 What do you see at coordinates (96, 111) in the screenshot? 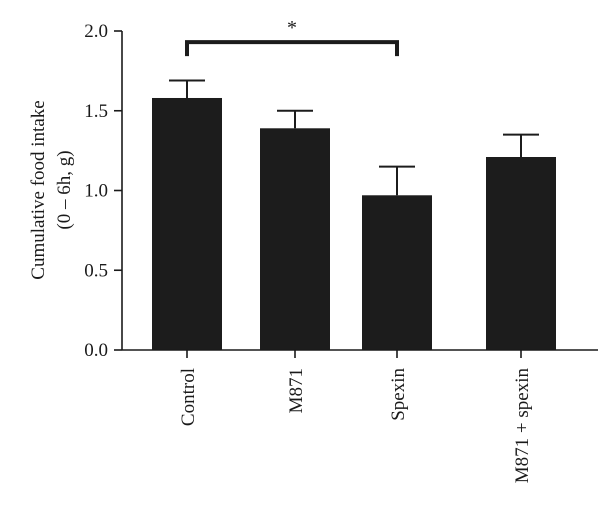
I see `y-tick-label: 1.5` at bounding box center [96, 111].